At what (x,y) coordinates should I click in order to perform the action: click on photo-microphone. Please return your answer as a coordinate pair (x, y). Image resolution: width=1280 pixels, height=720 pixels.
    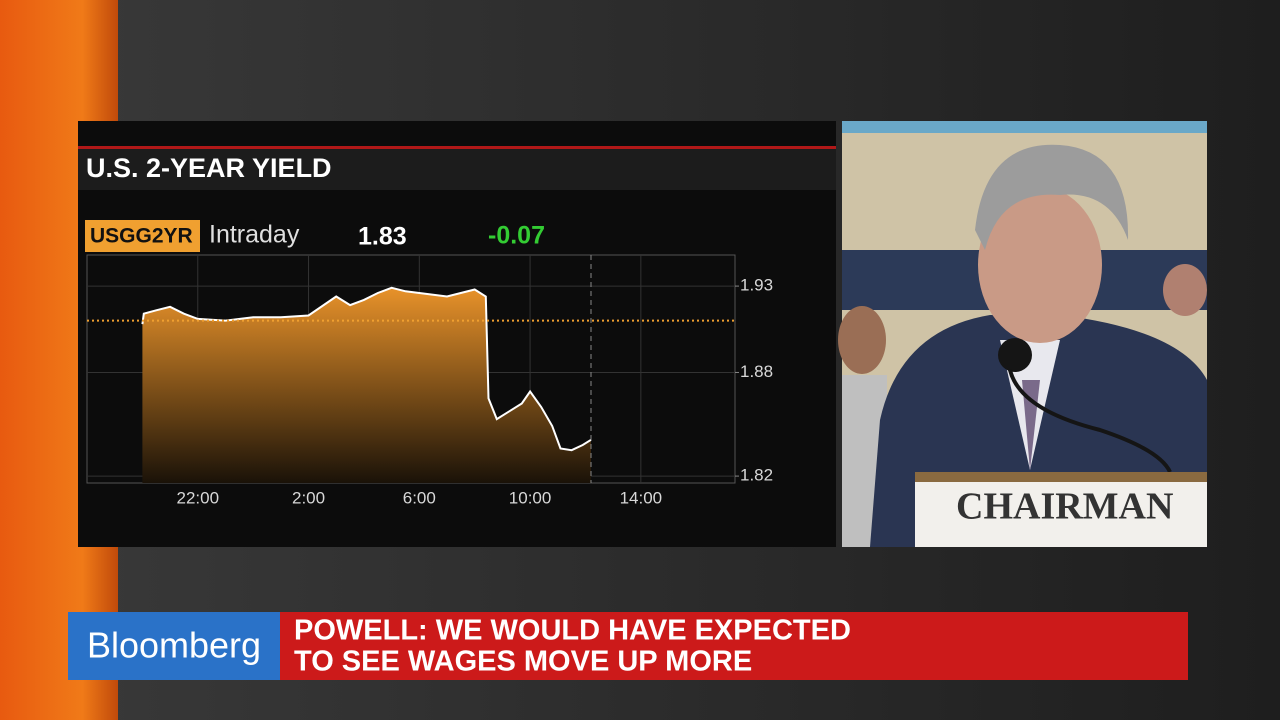
    Looking at the image, I should click on (1015, 355).